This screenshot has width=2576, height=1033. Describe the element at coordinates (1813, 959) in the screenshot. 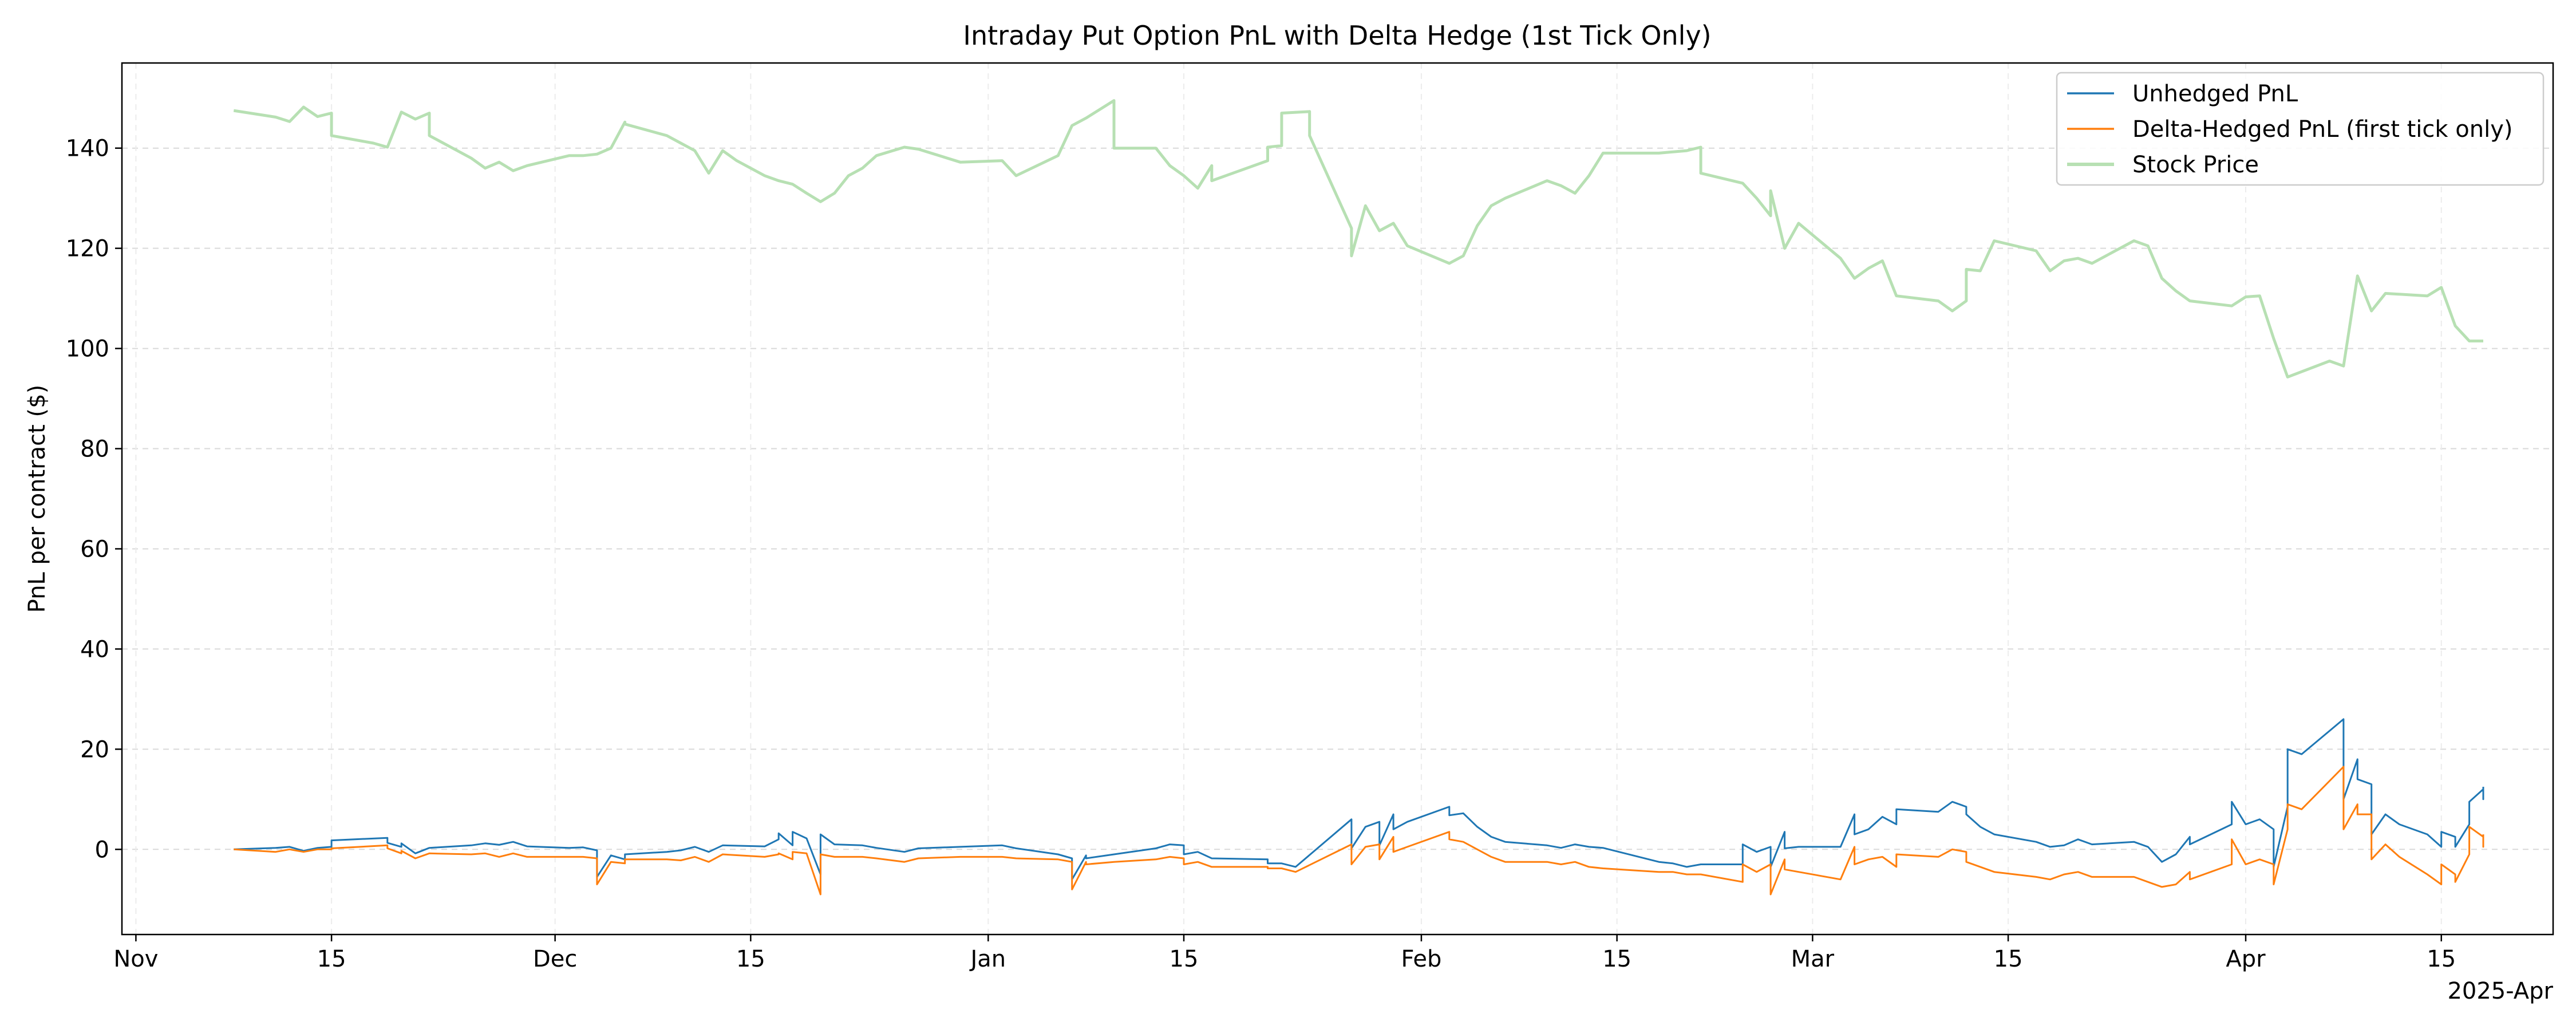

I see `x-tick-label: Mar` at that location.